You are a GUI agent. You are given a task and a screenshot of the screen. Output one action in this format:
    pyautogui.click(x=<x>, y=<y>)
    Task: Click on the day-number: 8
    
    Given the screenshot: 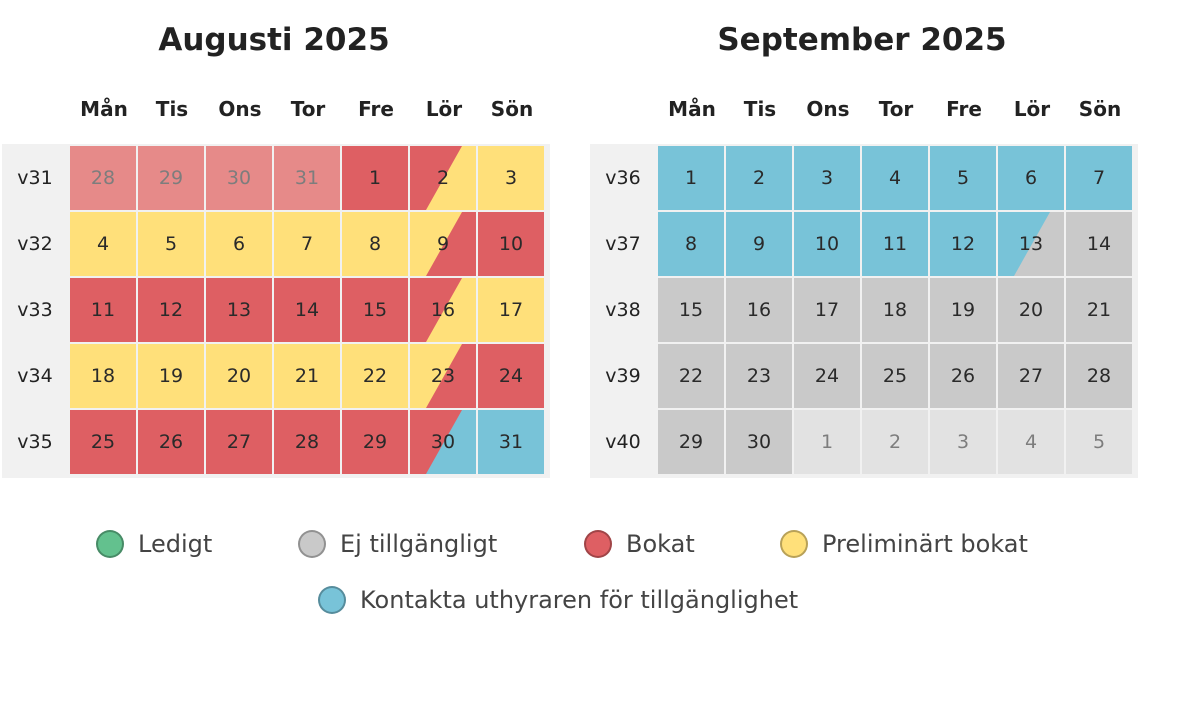 What is the action you would take?
    pyautogui.click(x=375, y=244)
    